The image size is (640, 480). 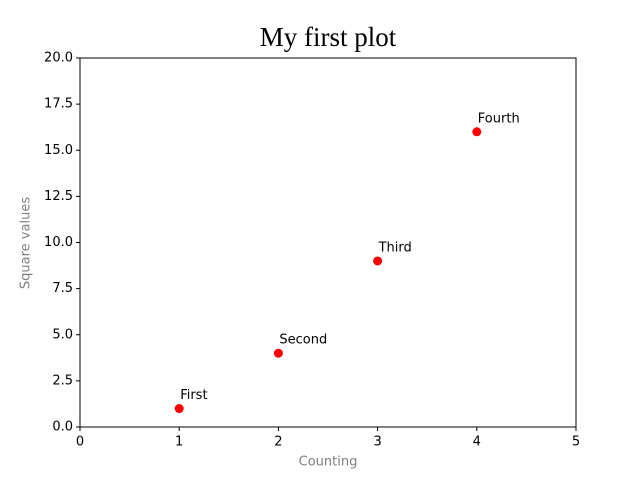 I want to click on y-tick-label: 2.5, so click(x=62, y=380).